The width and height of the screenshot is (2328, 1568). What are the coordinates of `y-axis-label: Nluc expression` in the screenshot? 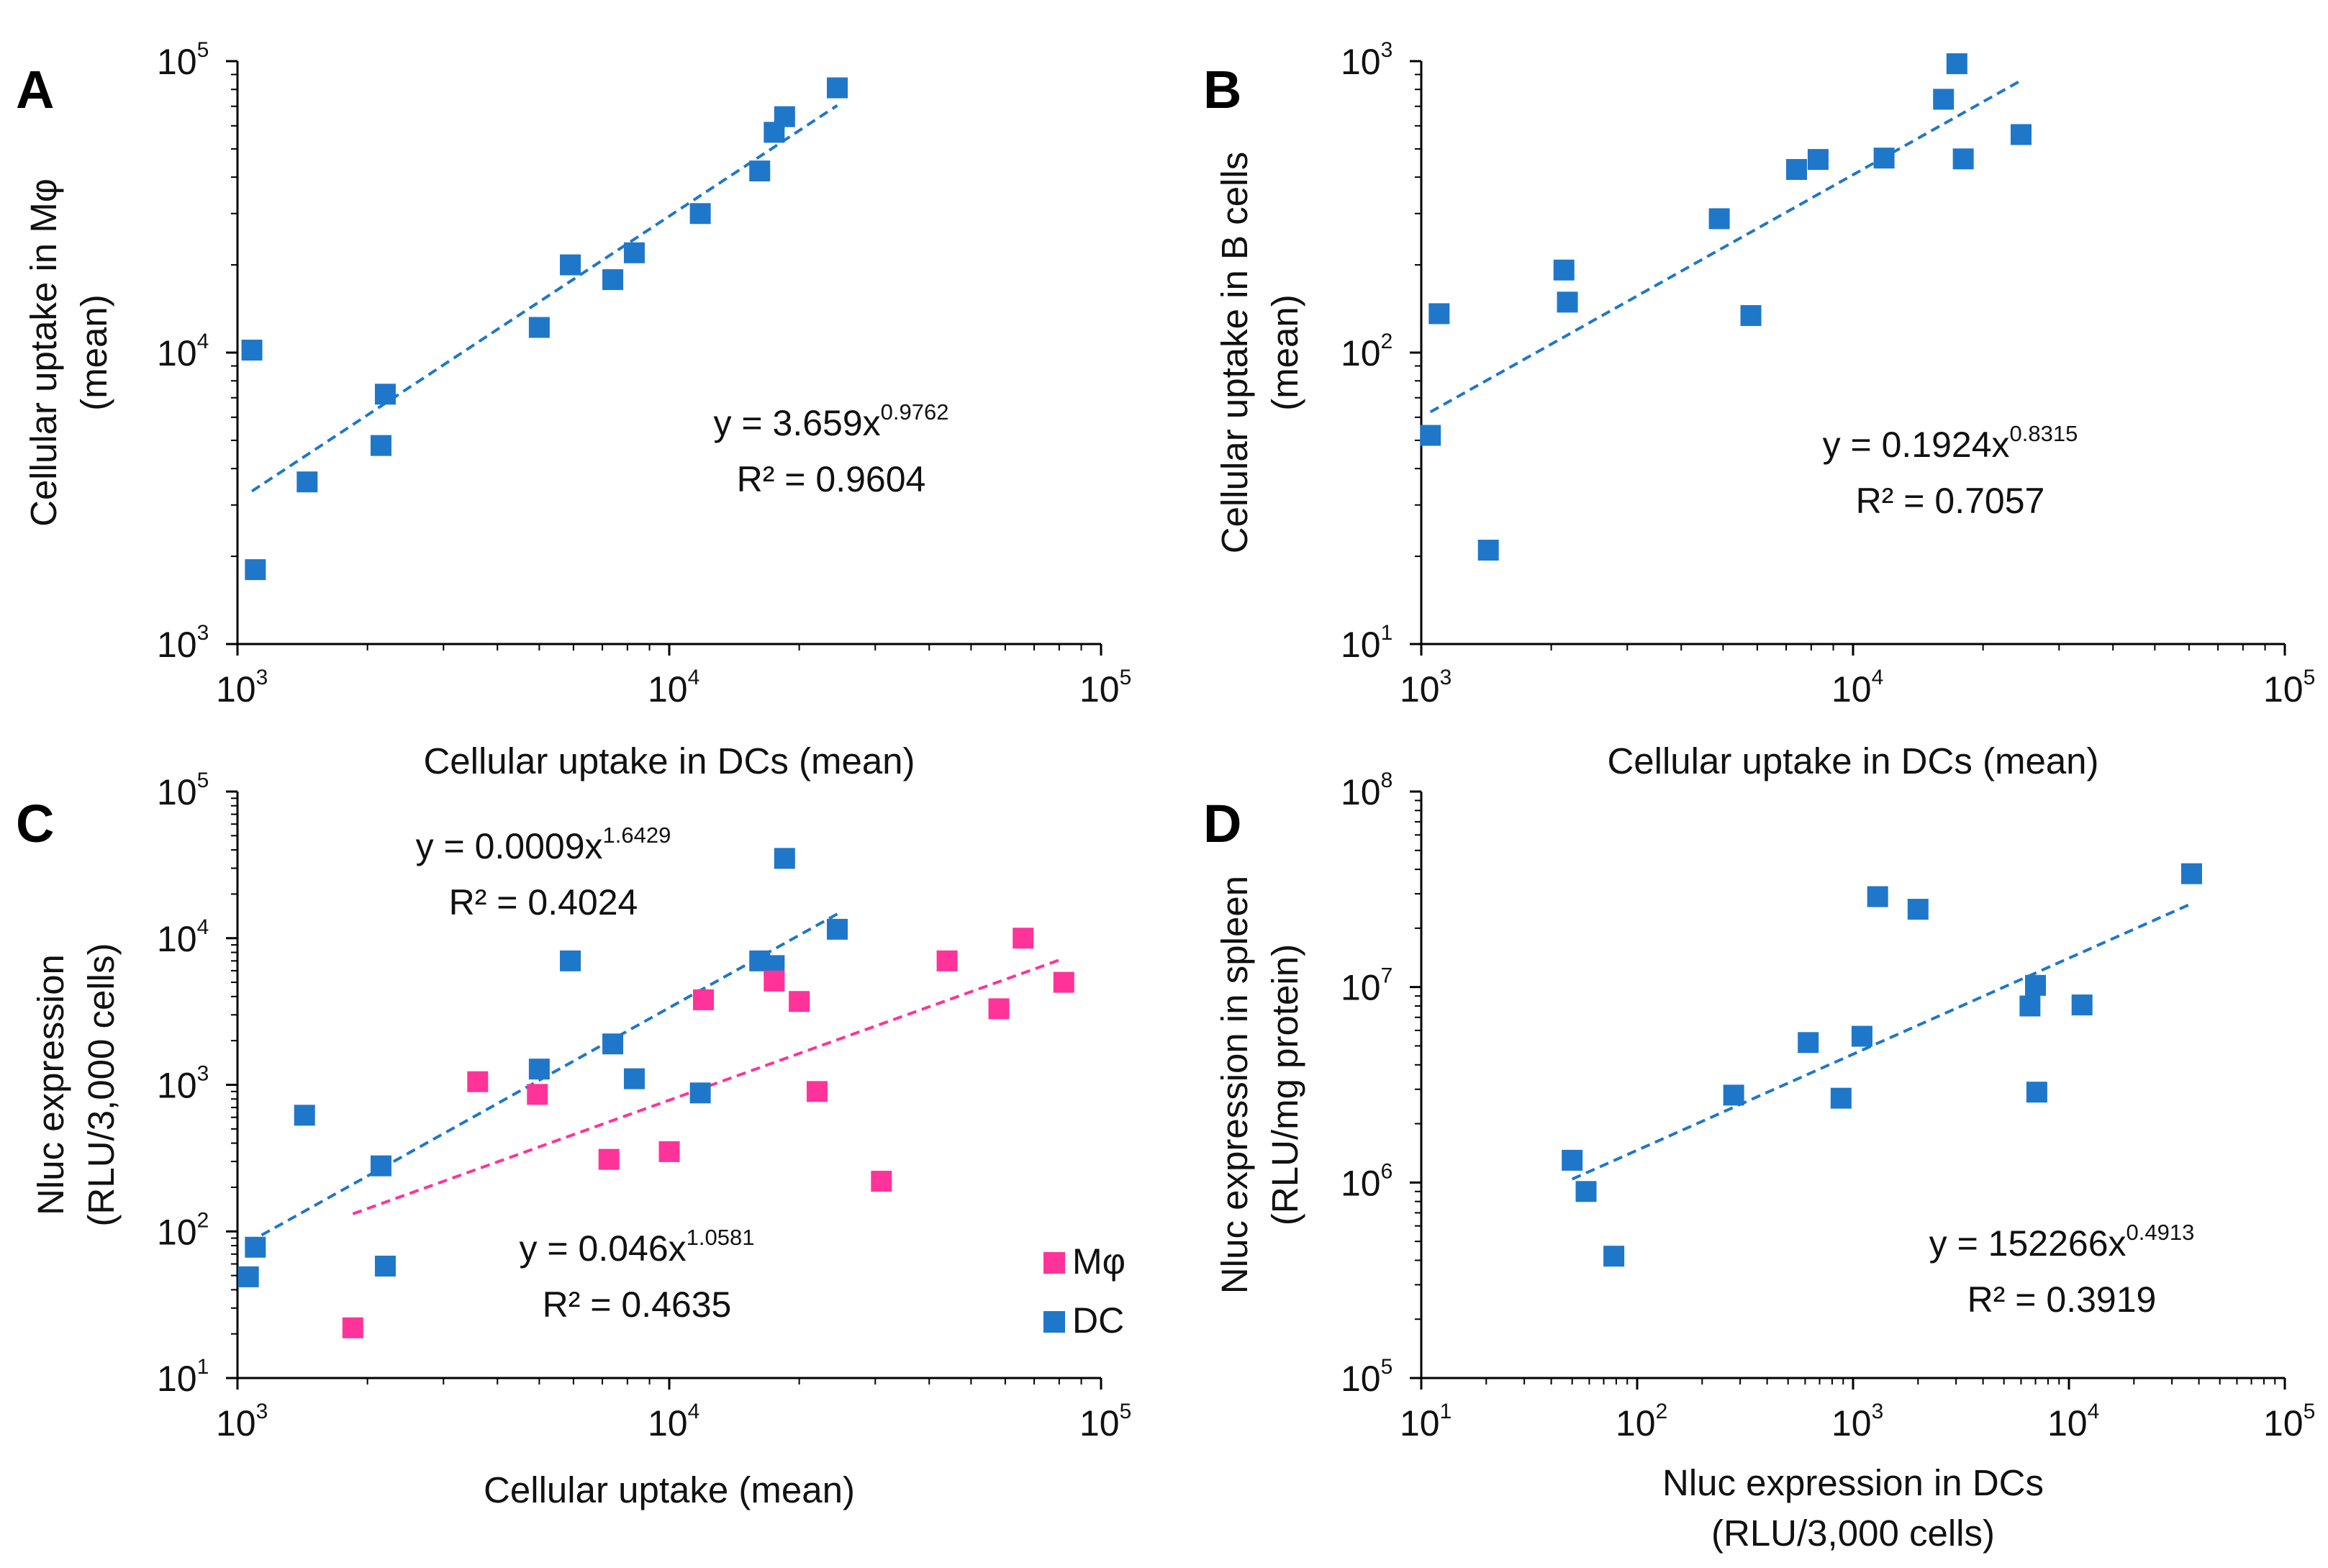 It's located at (50, 1085).